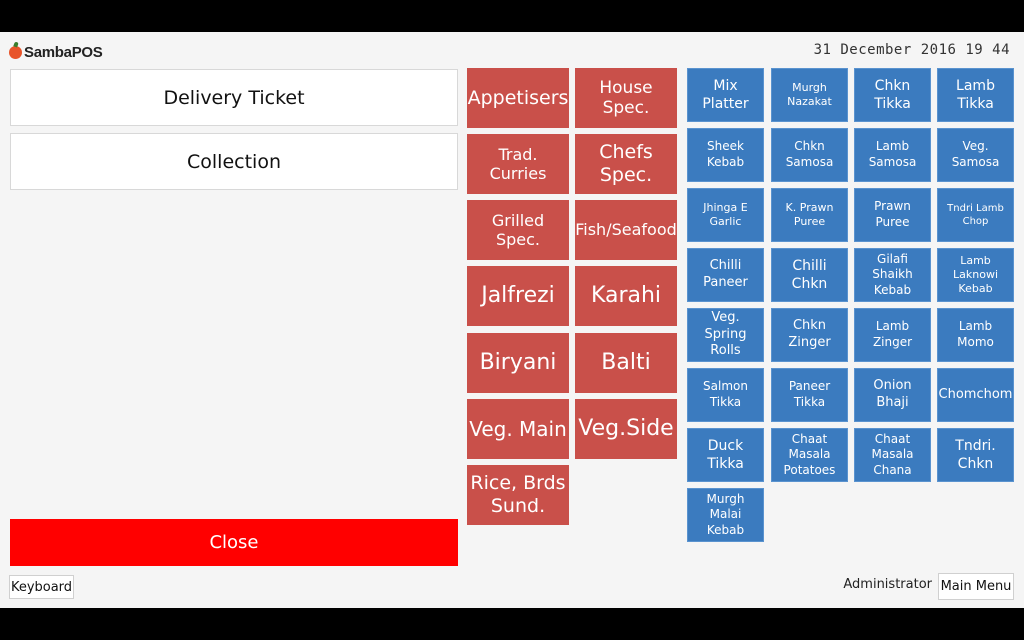  I want to click on product-button: Lamb Zinger, so click(892, 335).